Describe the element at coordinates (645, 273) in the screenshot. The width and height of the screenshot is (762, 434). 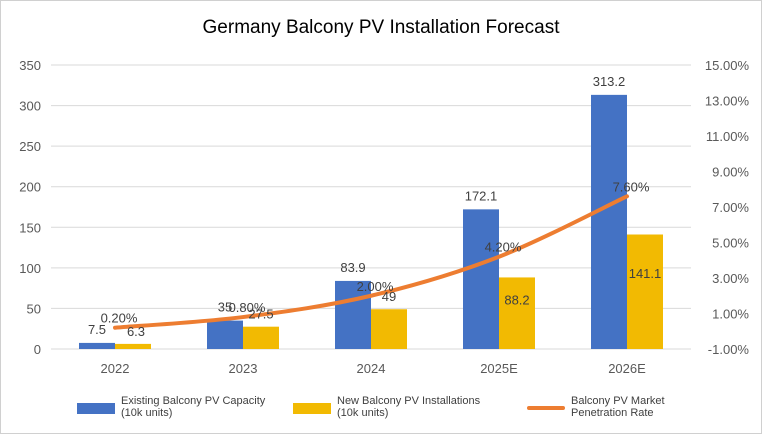
I see `data-label-new: 141.1` at that location.